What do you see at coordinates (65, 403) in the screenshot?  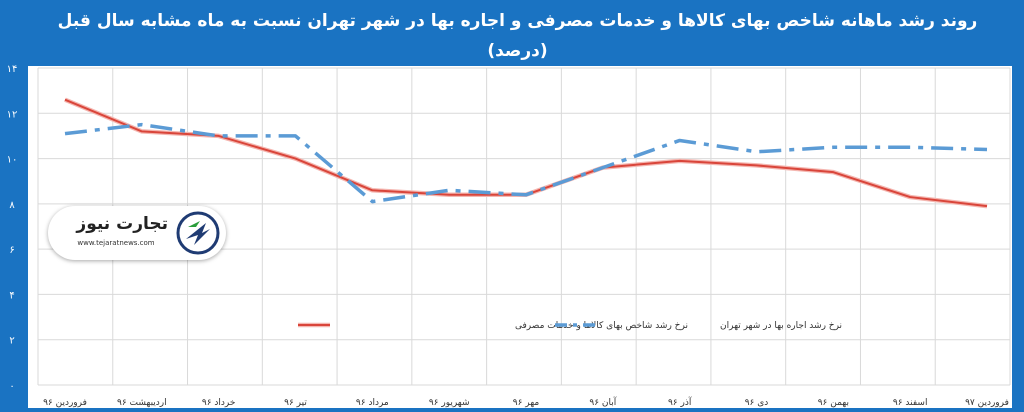 I see `x-tick-label: فروردین ۹۶` at bounding box center [65, 403].